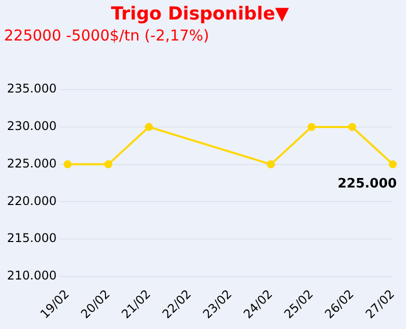 Image resolution: width=406 pixels, height=329 pixels. Describe the element at coordinates (32, 163) in the screenshot. I see `y-tick-label: 225.000` at that location.